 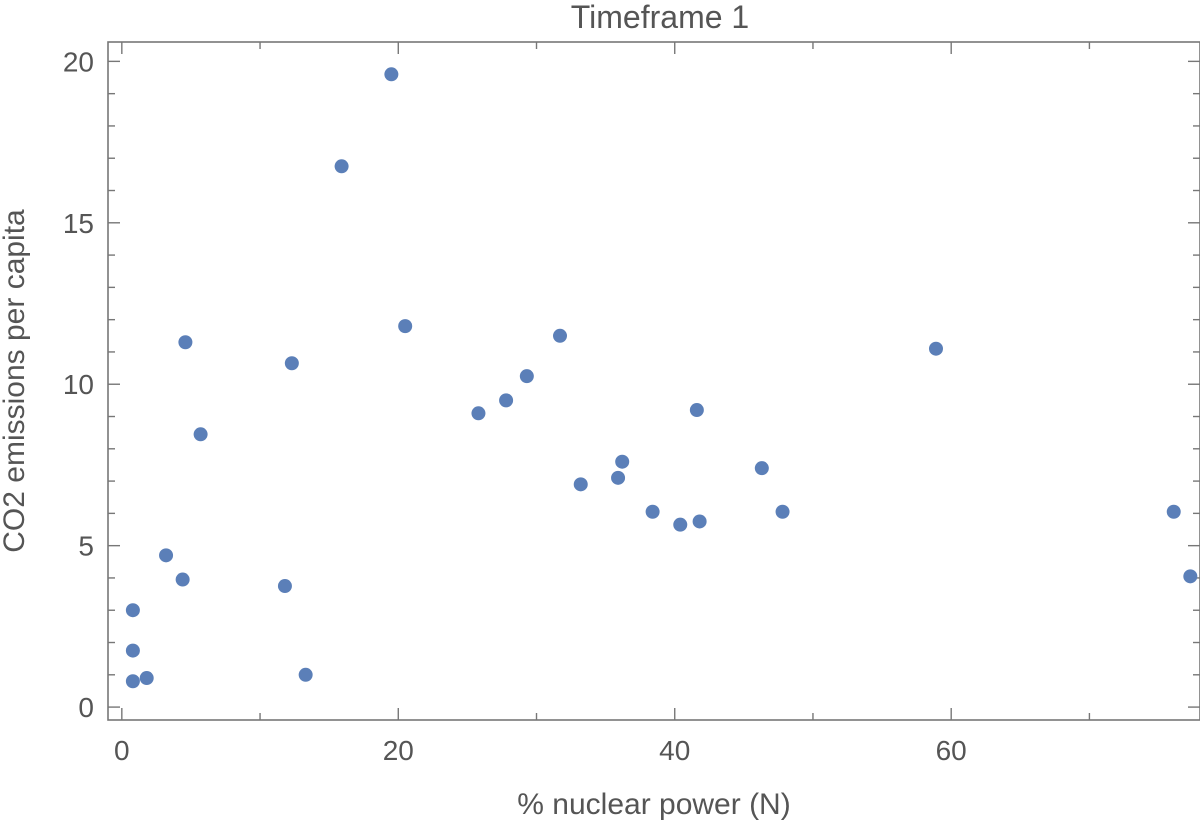 I want to click on x-tick-label: 60, so click(x=951, y=750).